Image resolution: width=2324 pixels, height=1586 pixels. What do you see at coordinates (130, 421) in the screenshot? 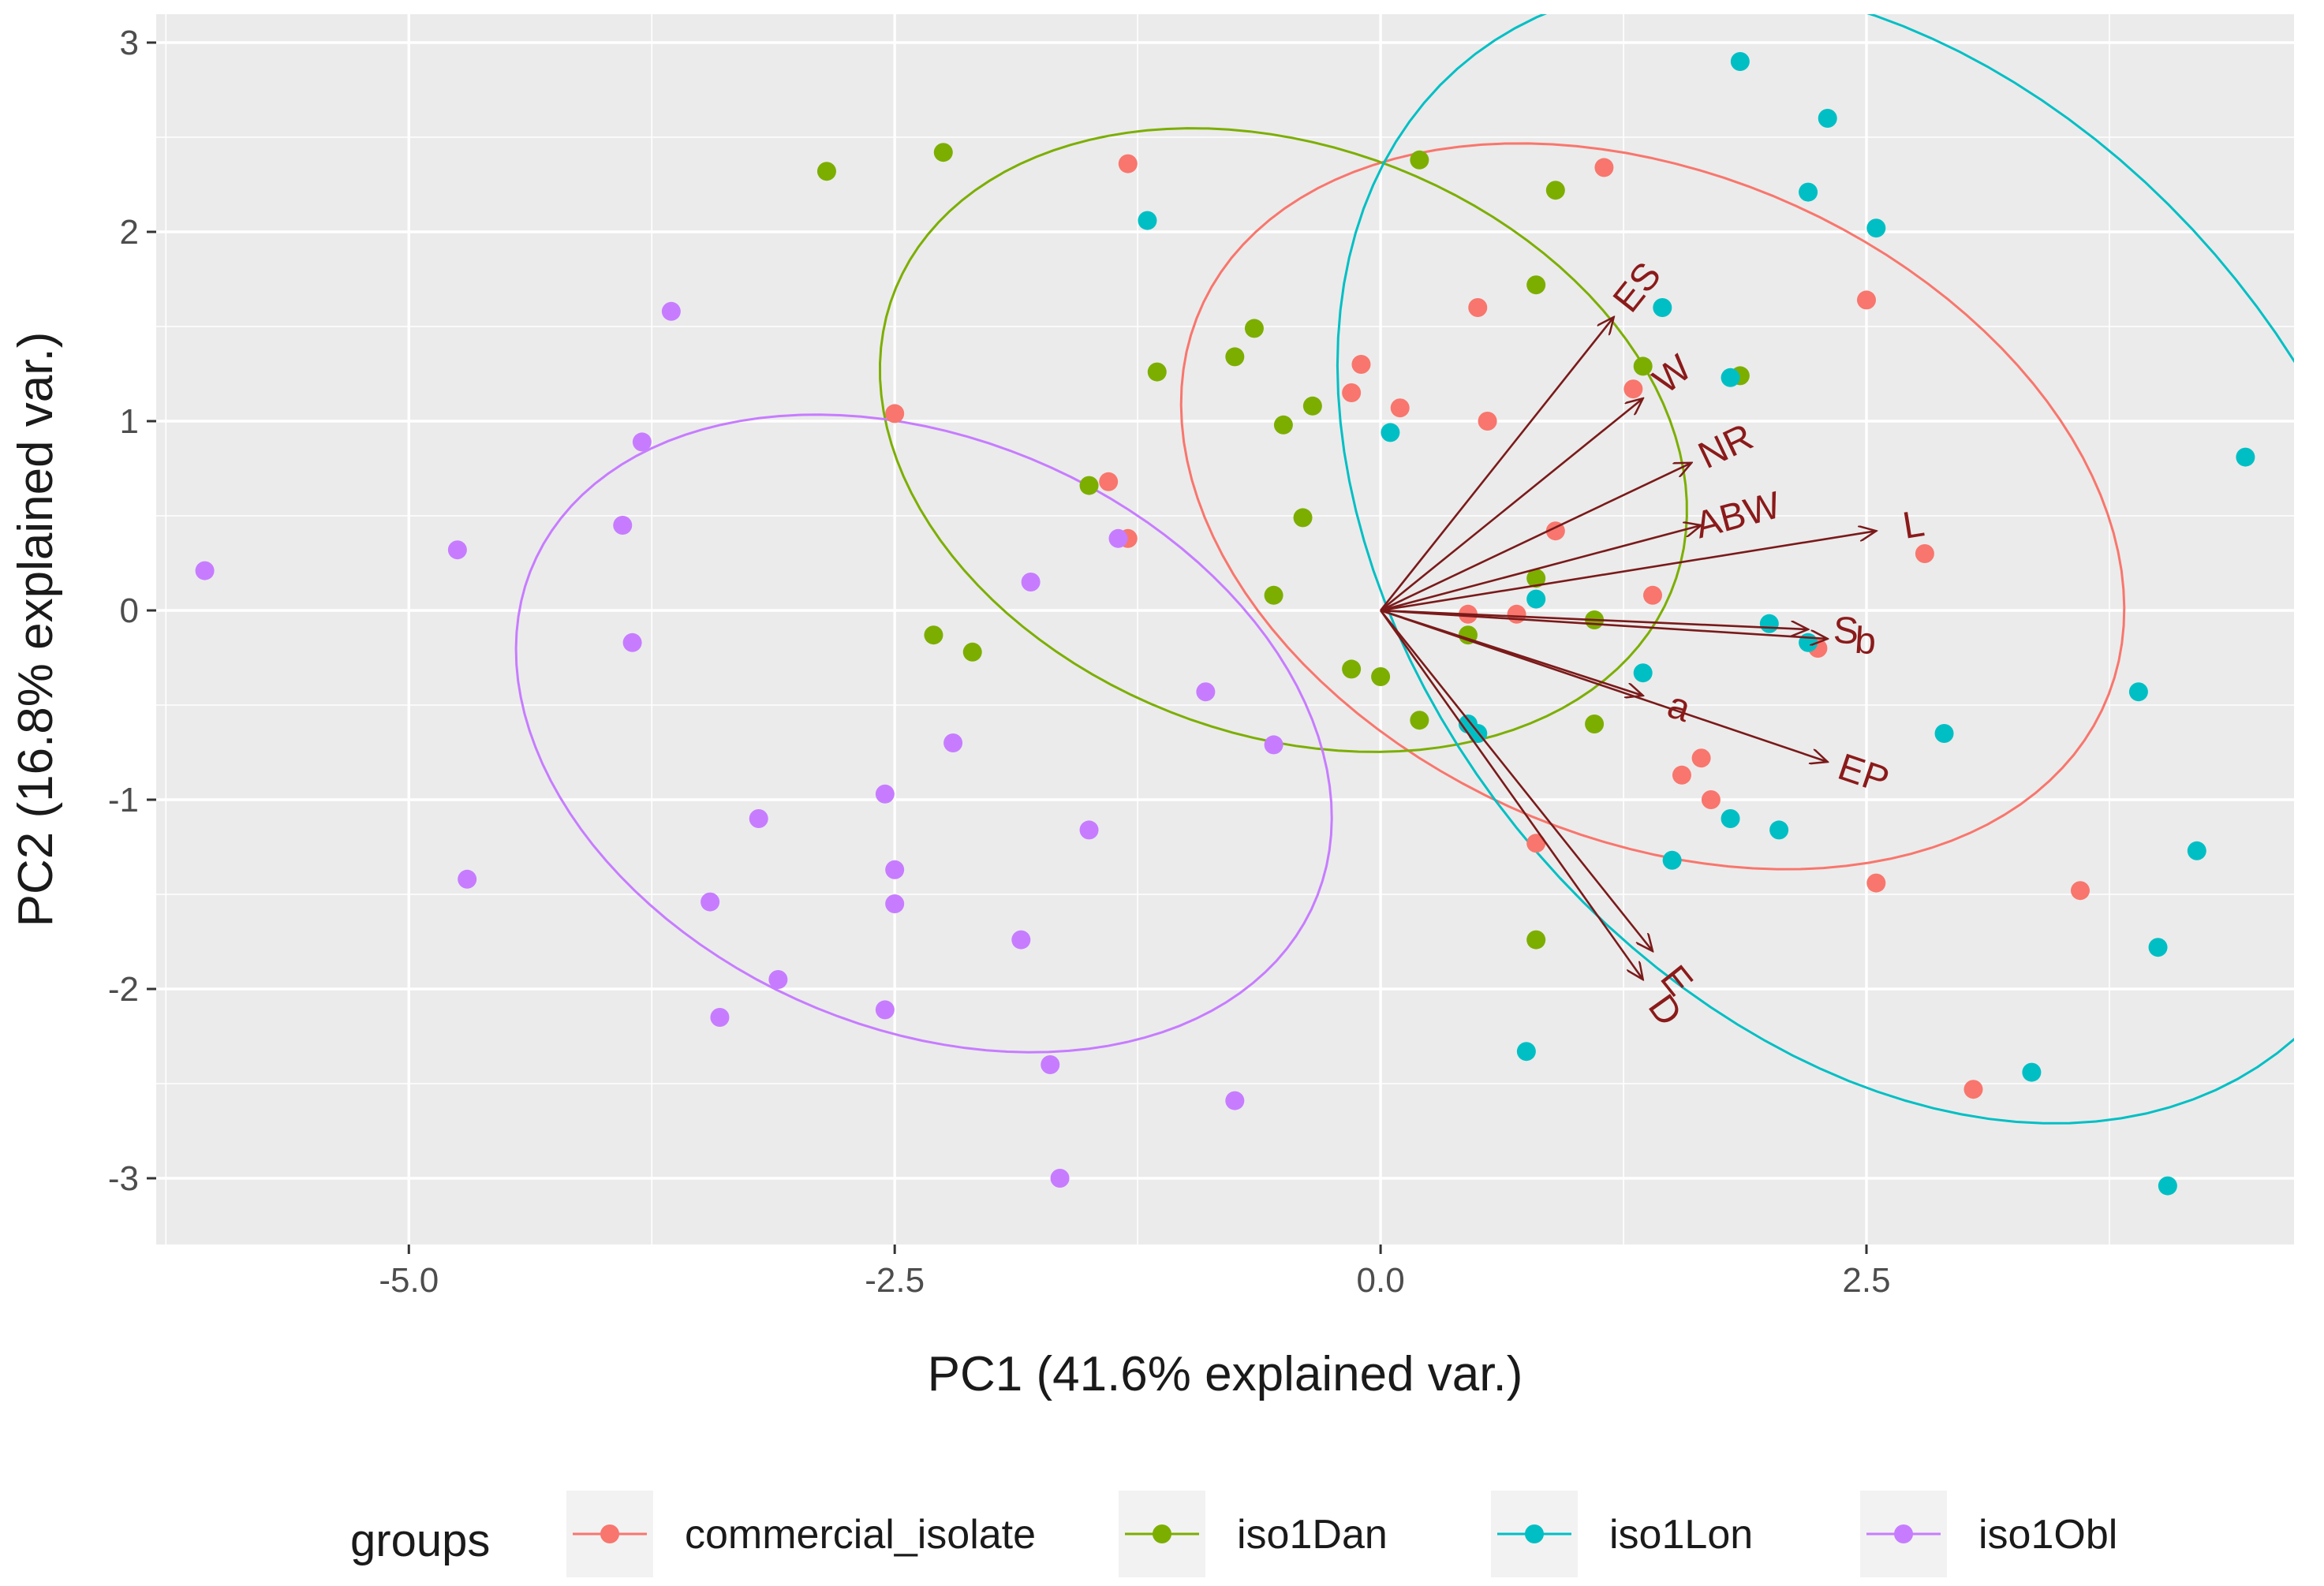
I see `y-tick-label: 1` at bounding box center [130, 421].